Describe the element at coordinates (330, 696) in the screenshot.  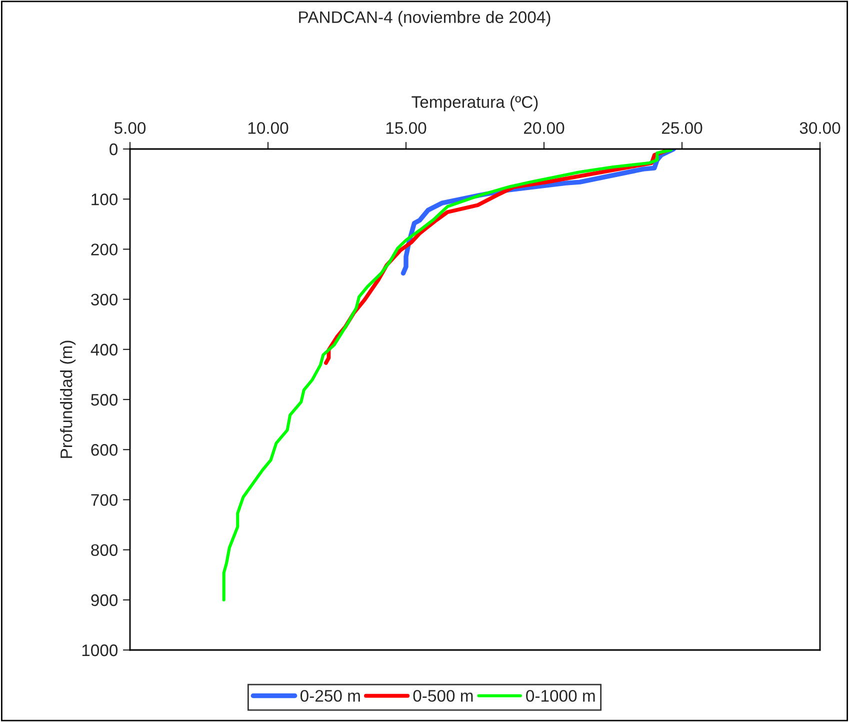
I see `legend-label: 0-250 m` at that location.